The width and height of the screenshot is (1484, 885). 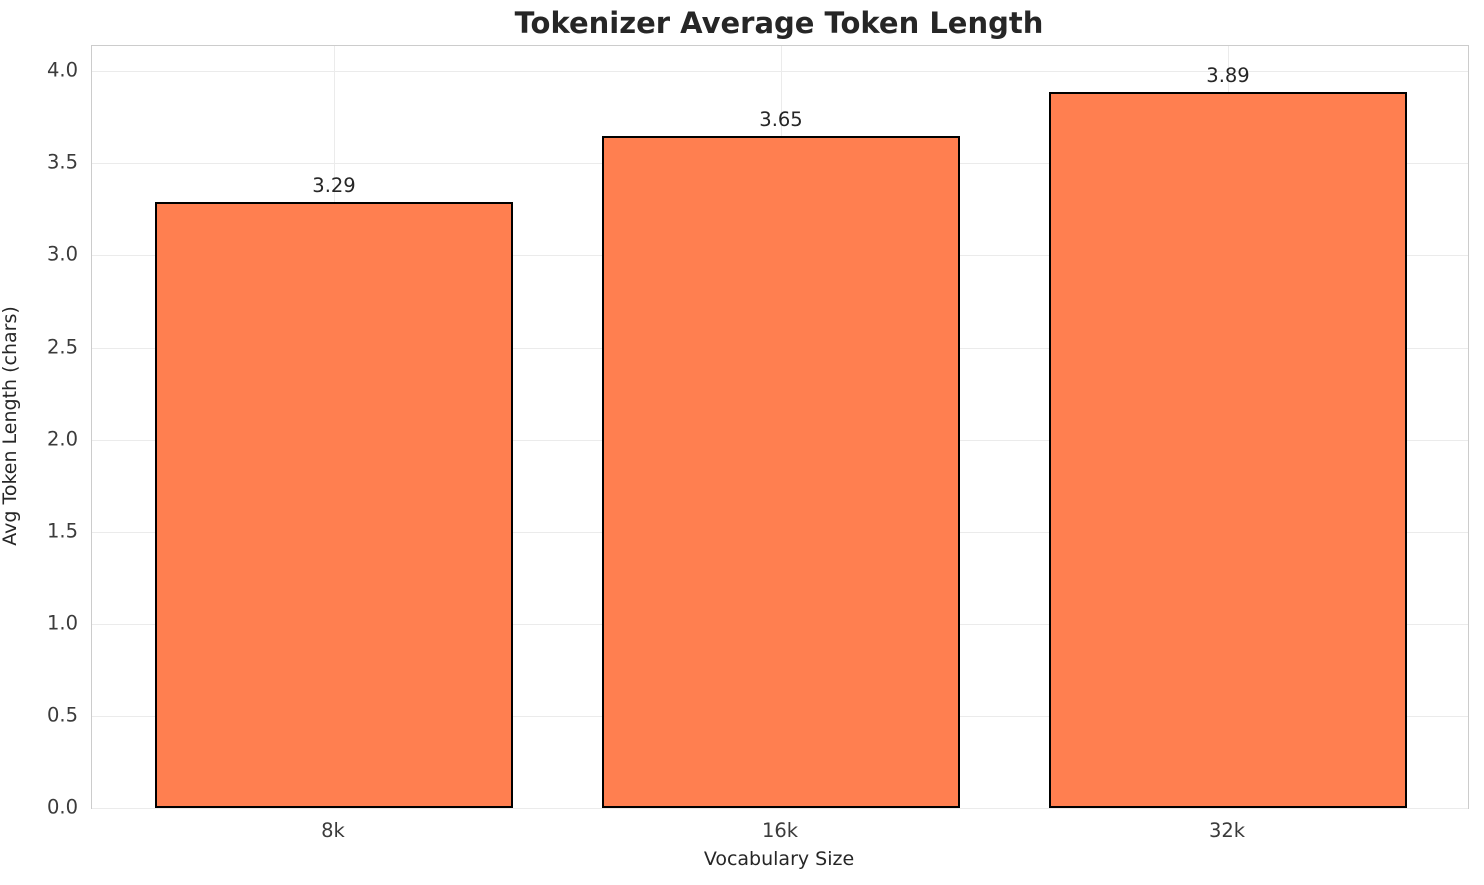 I want to click on bar-value-label: 3.89, so click(x=1228, y=75).